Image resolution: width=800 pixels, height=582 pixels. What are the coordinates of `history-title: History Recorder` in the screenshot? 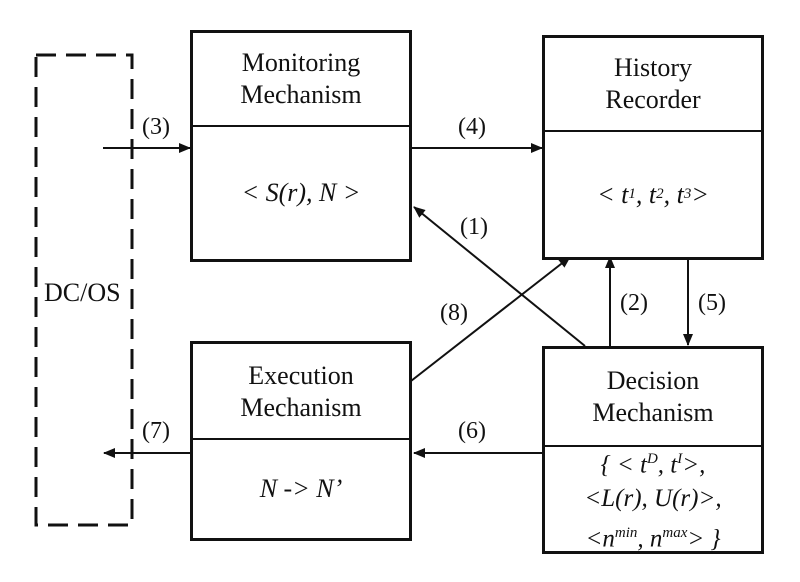 It's located at (653, 85).